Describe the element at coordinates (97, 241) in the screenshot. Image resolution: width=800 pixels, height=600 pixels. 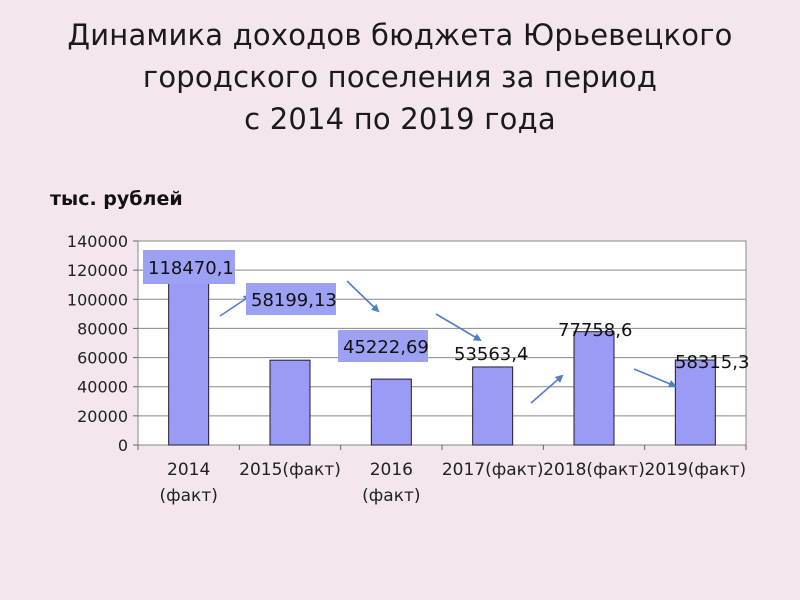
I see `y-tick-label: 140000` at that location.